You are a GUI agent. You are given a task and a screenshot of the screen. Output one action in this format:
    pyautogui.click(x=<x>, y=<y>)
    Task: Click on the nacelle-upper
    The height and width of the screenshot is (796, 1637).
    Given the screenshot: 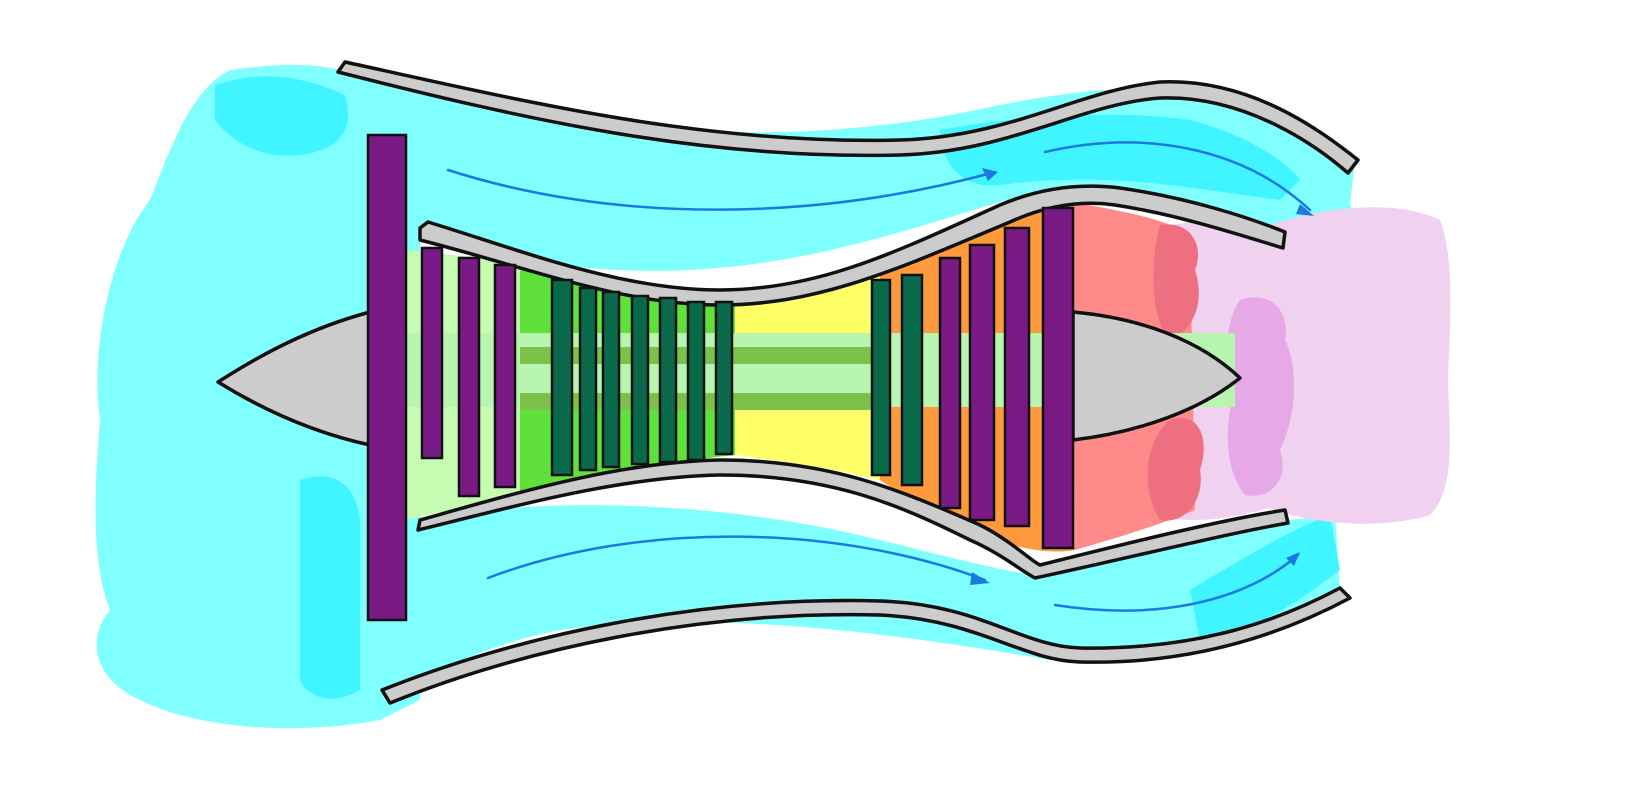 What is the action you would take?
    pyautogui.click(x=848, y=117)
    